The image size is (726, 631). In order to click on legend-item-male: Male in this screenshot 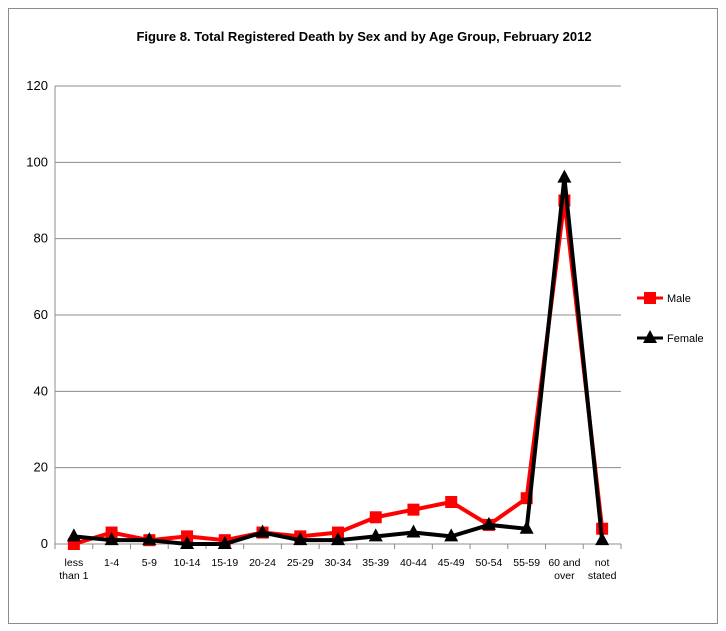, I will do `click(664, 298)`.